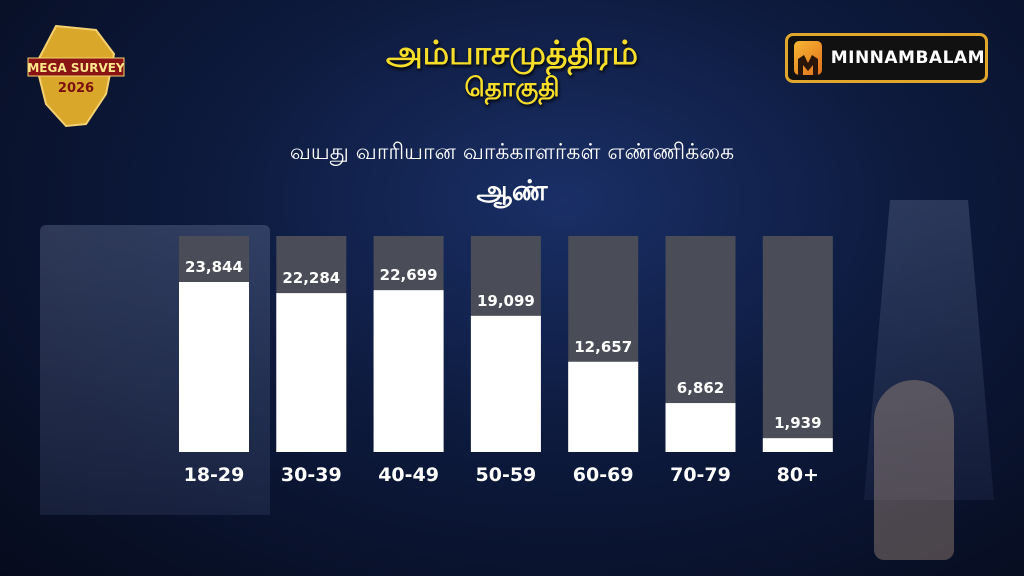 The height and width of the screenshot is (576, 1024). What do you see at coordinates (512, 88) in the screenshot?
I see `constituency-subtitle: தொகுதி` at bounding box center [512, 88].